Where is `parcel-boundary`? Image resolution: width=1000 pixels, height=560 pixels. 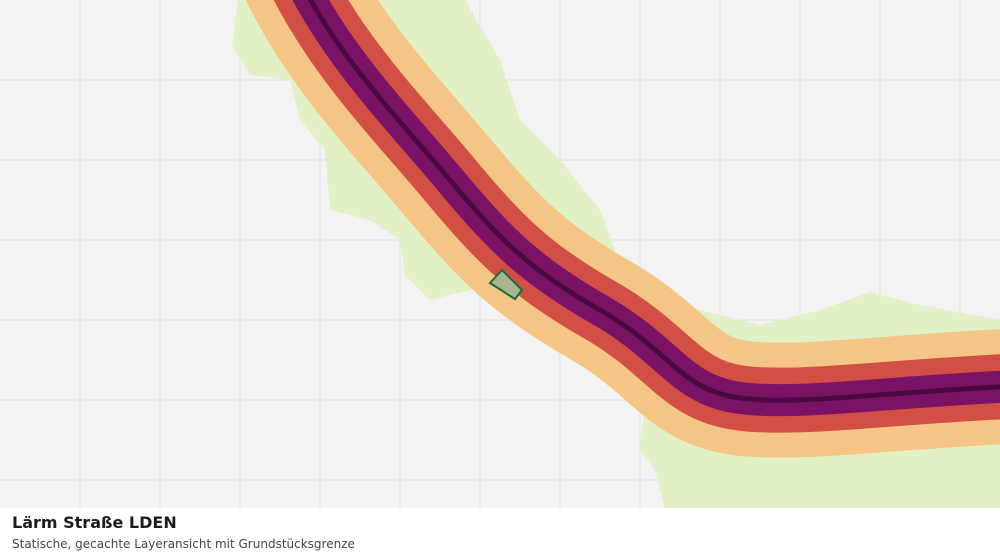
parcel-boundary is located at coordinates (506, 284).